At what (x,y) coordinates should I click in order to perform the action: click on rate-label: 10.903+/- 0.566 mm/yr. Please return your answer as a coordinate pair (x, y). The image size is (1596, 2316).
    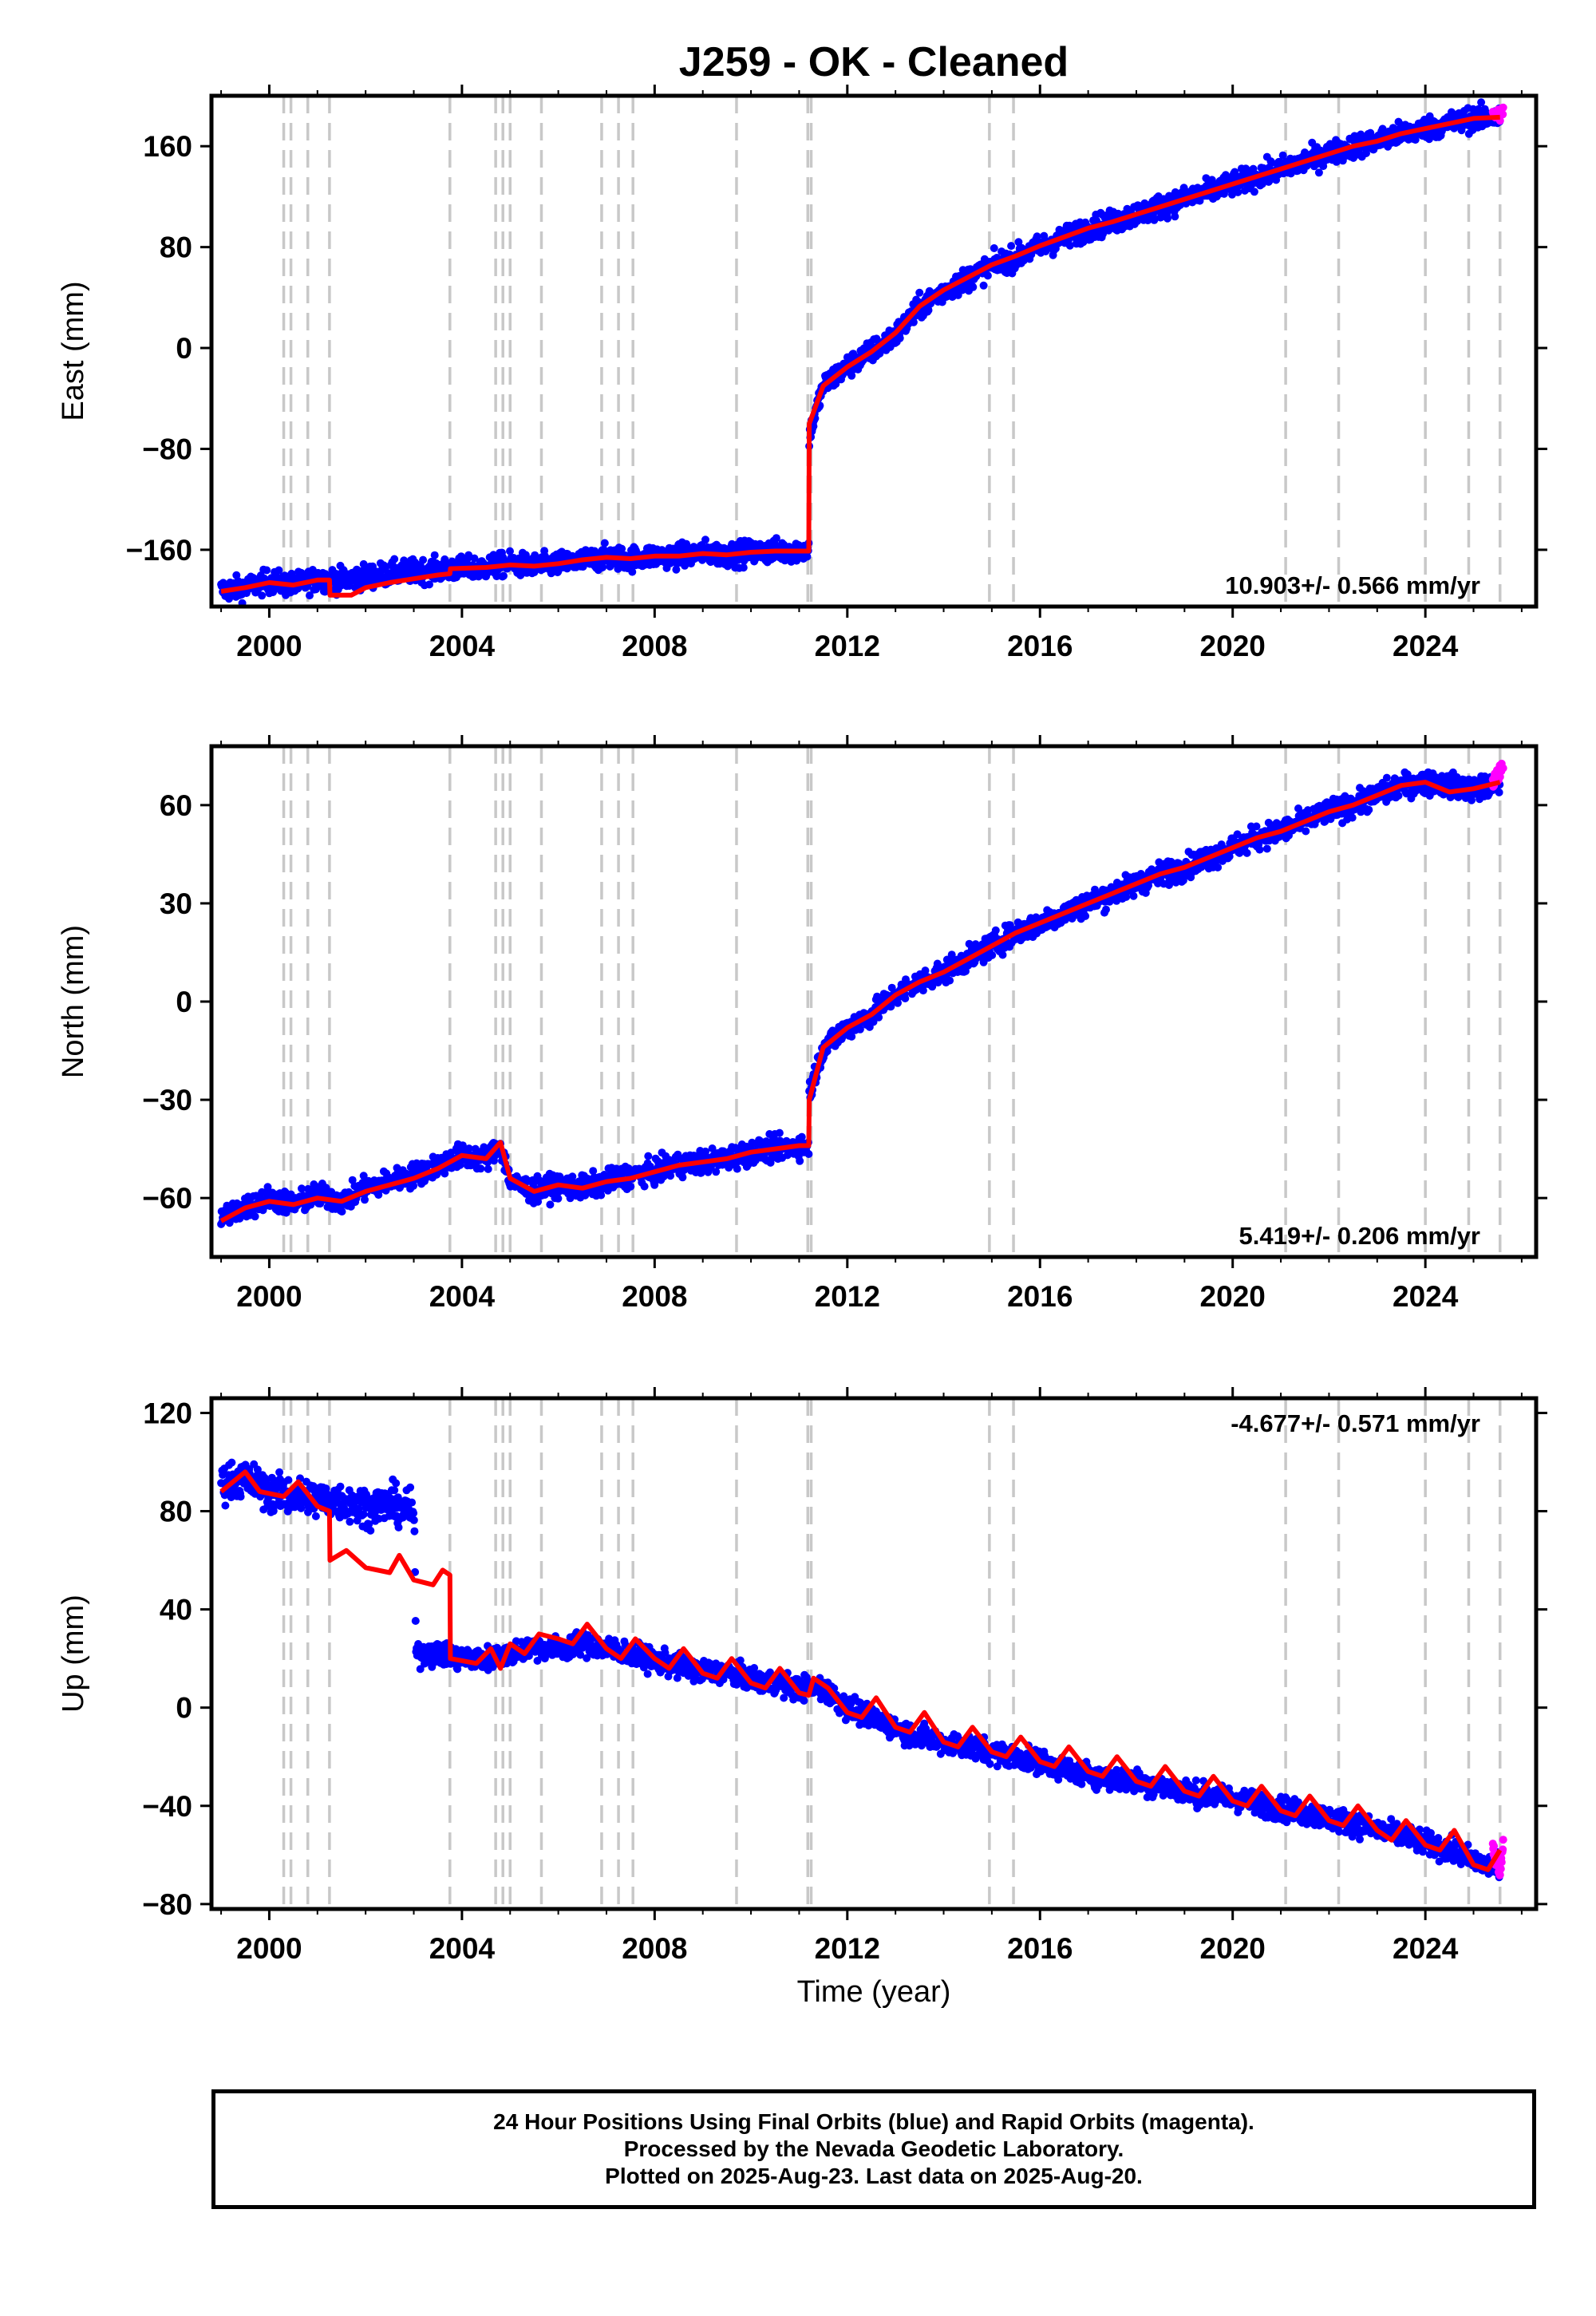
    Looking at the image, I should click on (1352, 585).